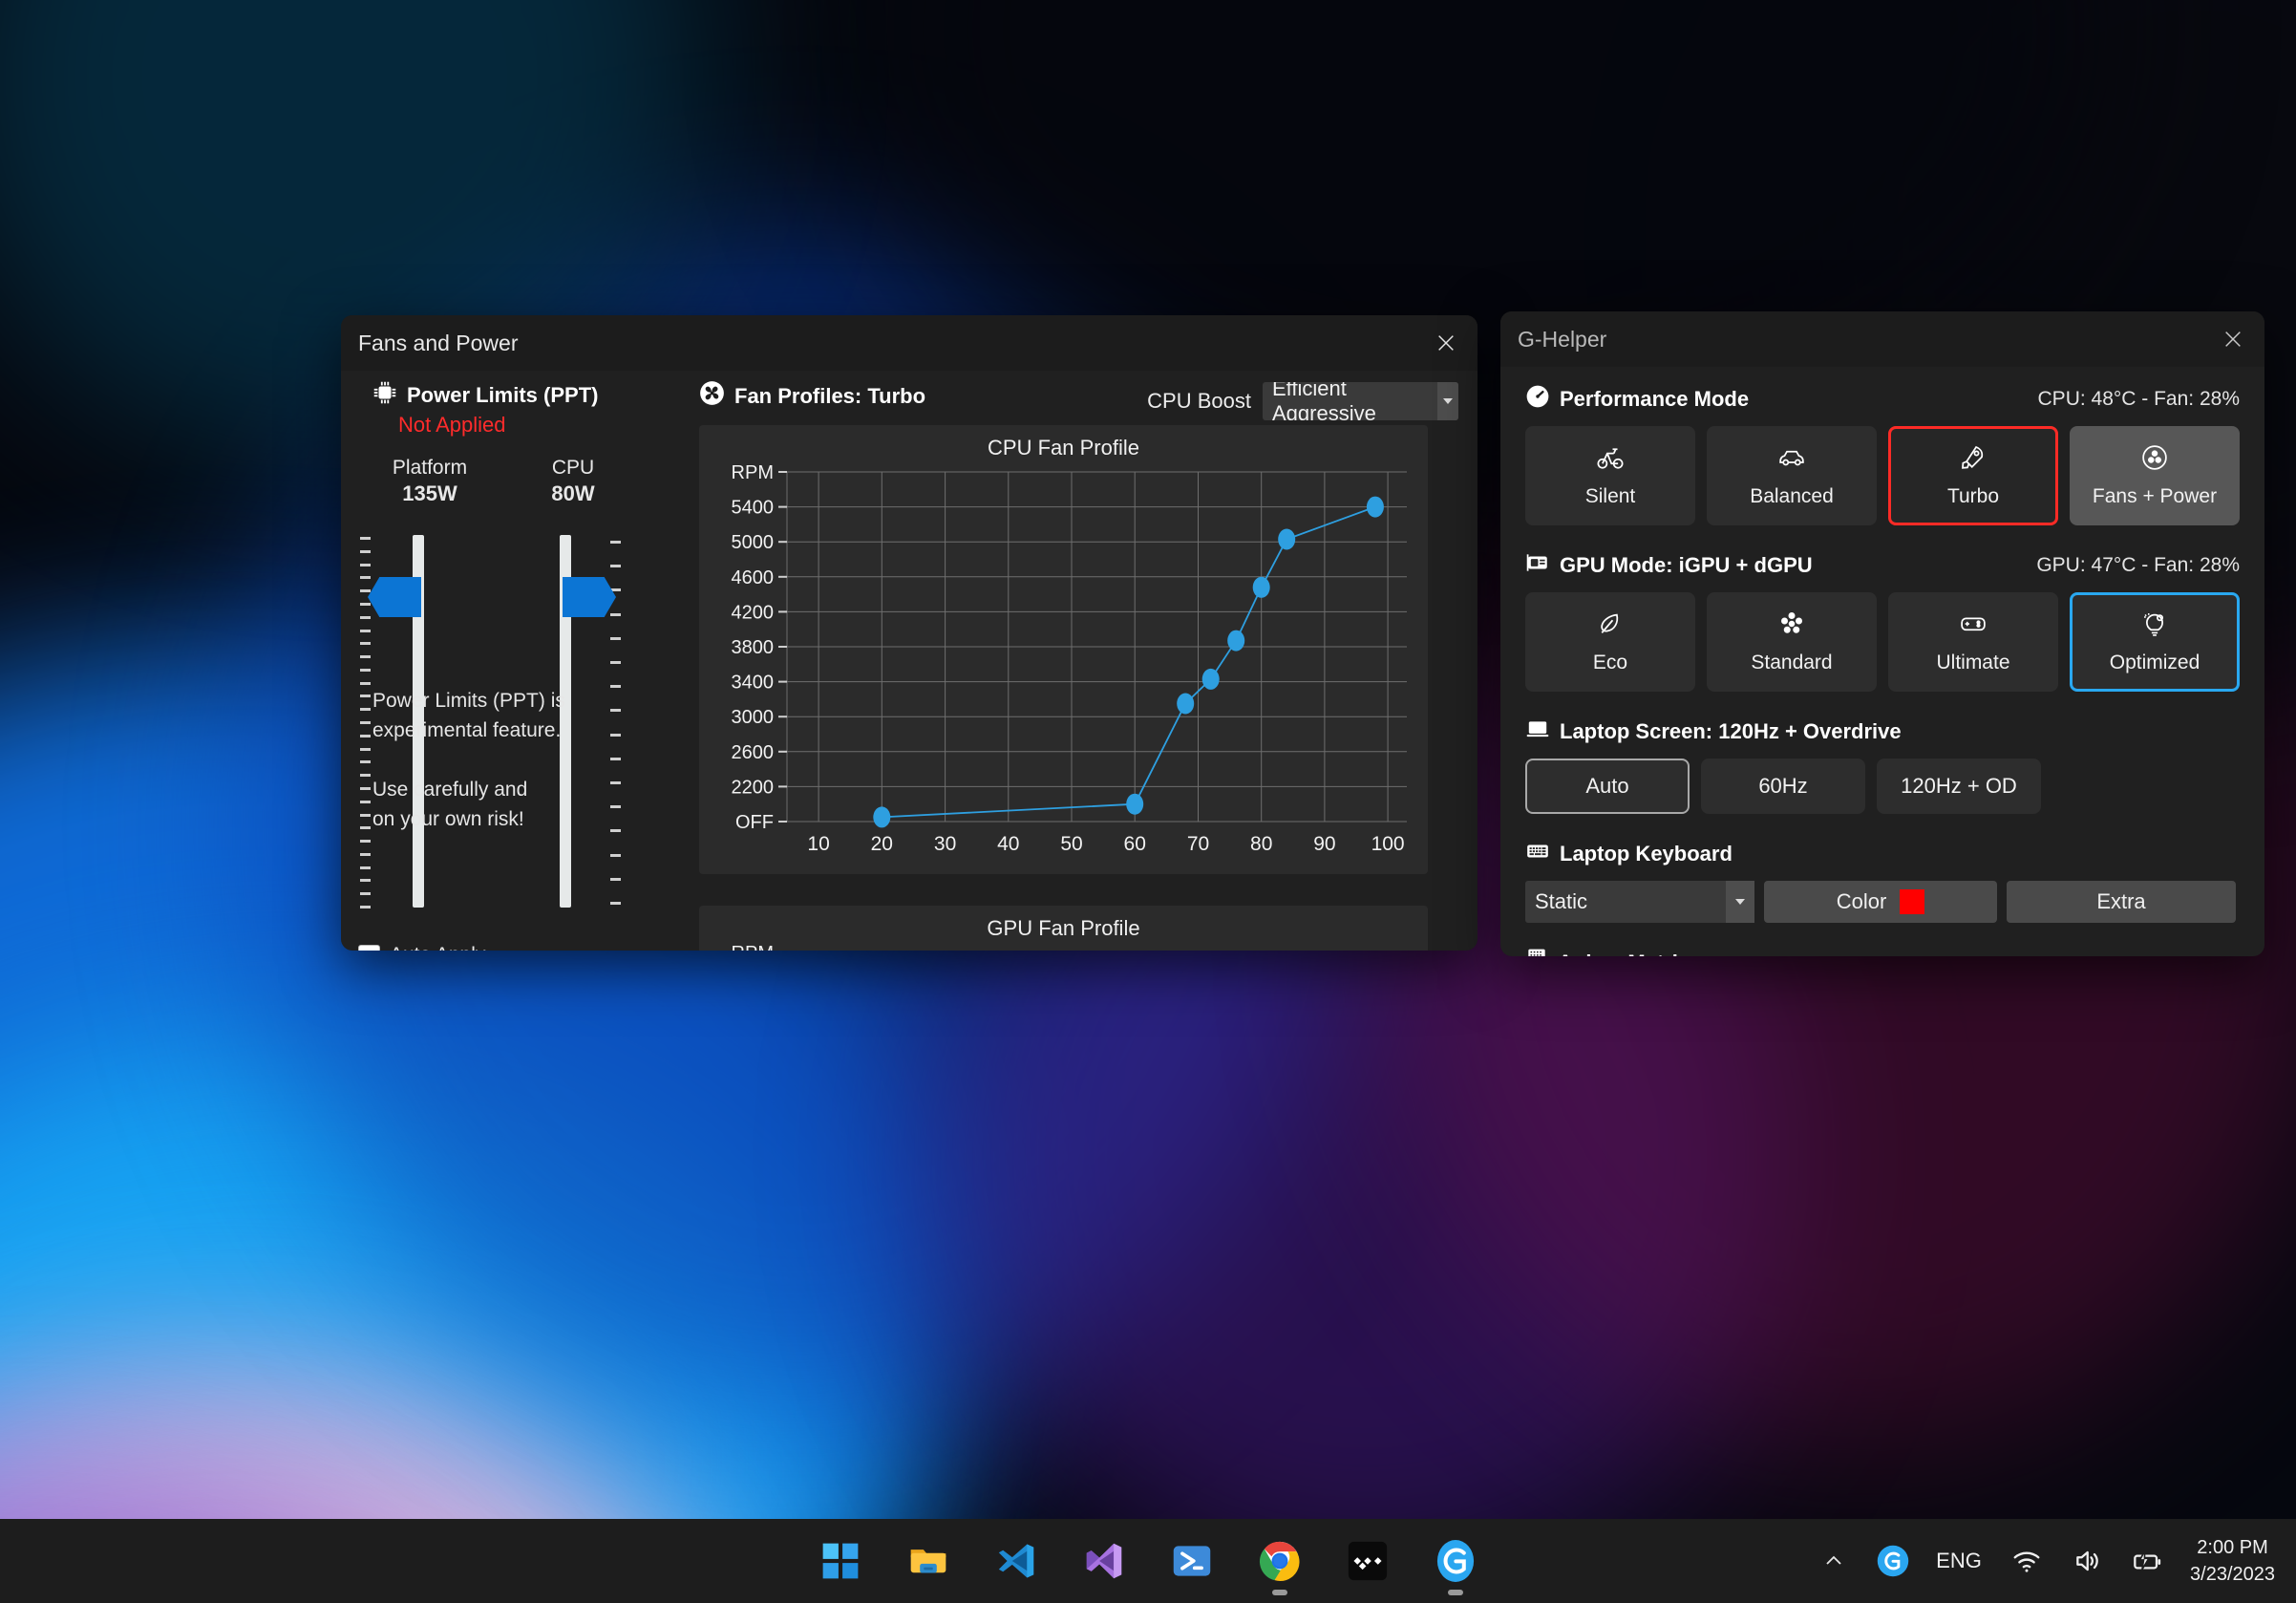  What do you see at coordinates (1537, 565) in the screenshot?
I see `gpu-icon` at bounding box center [1537, 565].